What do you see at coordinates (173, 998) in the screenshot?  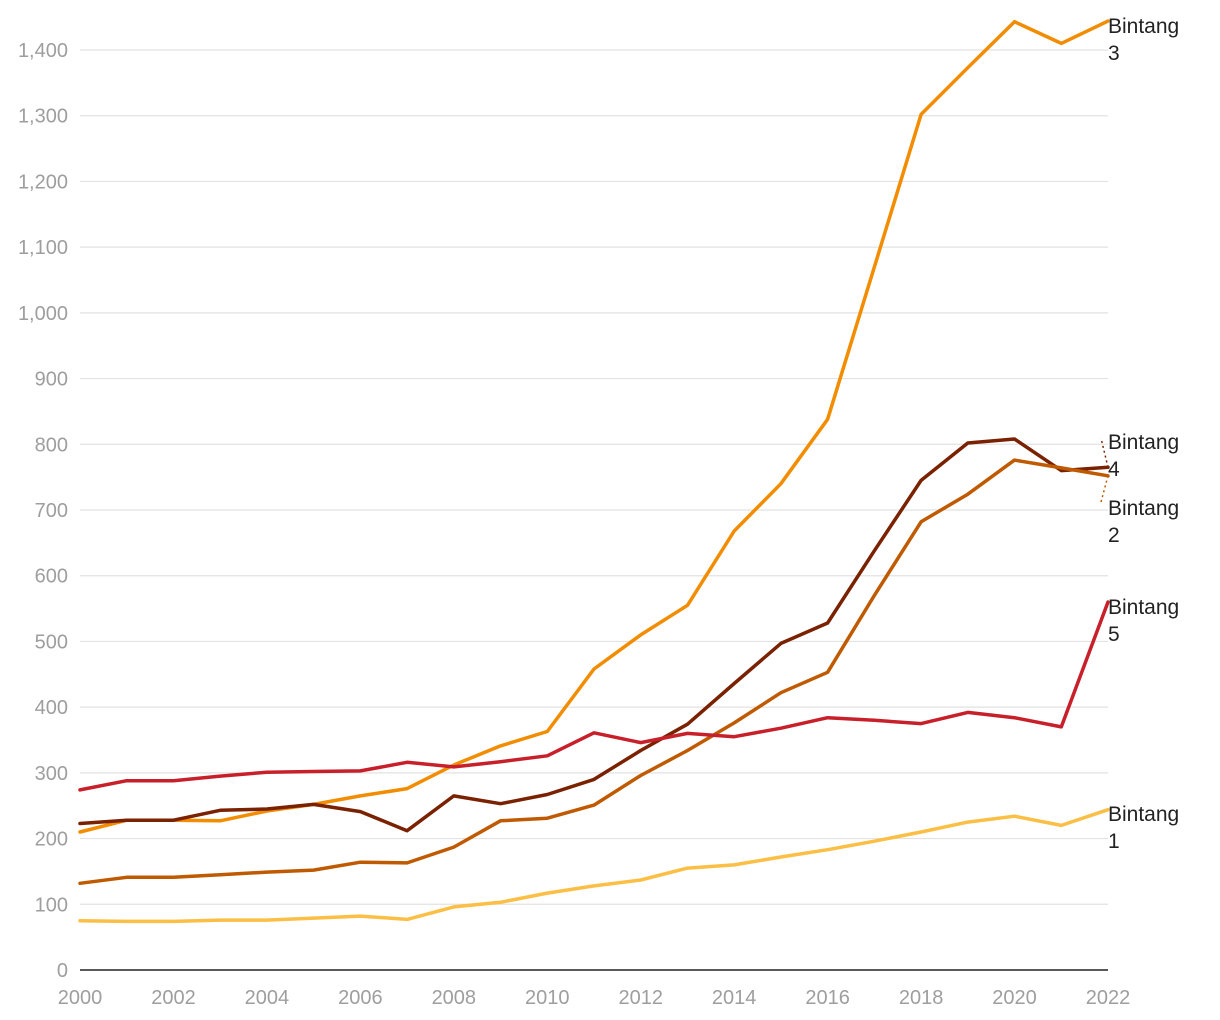 I see `x-tick-label: 2002` at bounding box center [173, 998].